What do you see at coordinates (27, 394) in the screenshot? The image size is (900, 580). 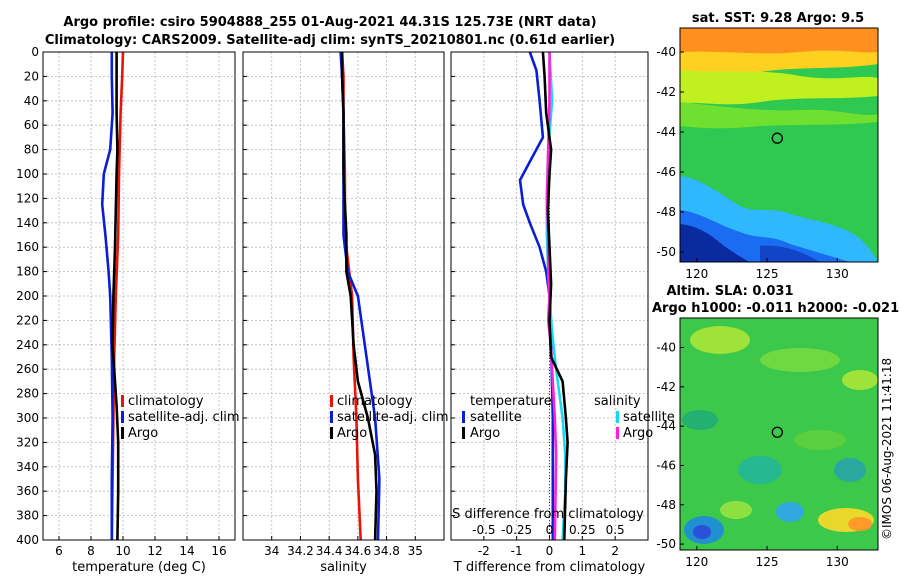 I see `y-tick-label: 280` at bounding box center [27, 394].